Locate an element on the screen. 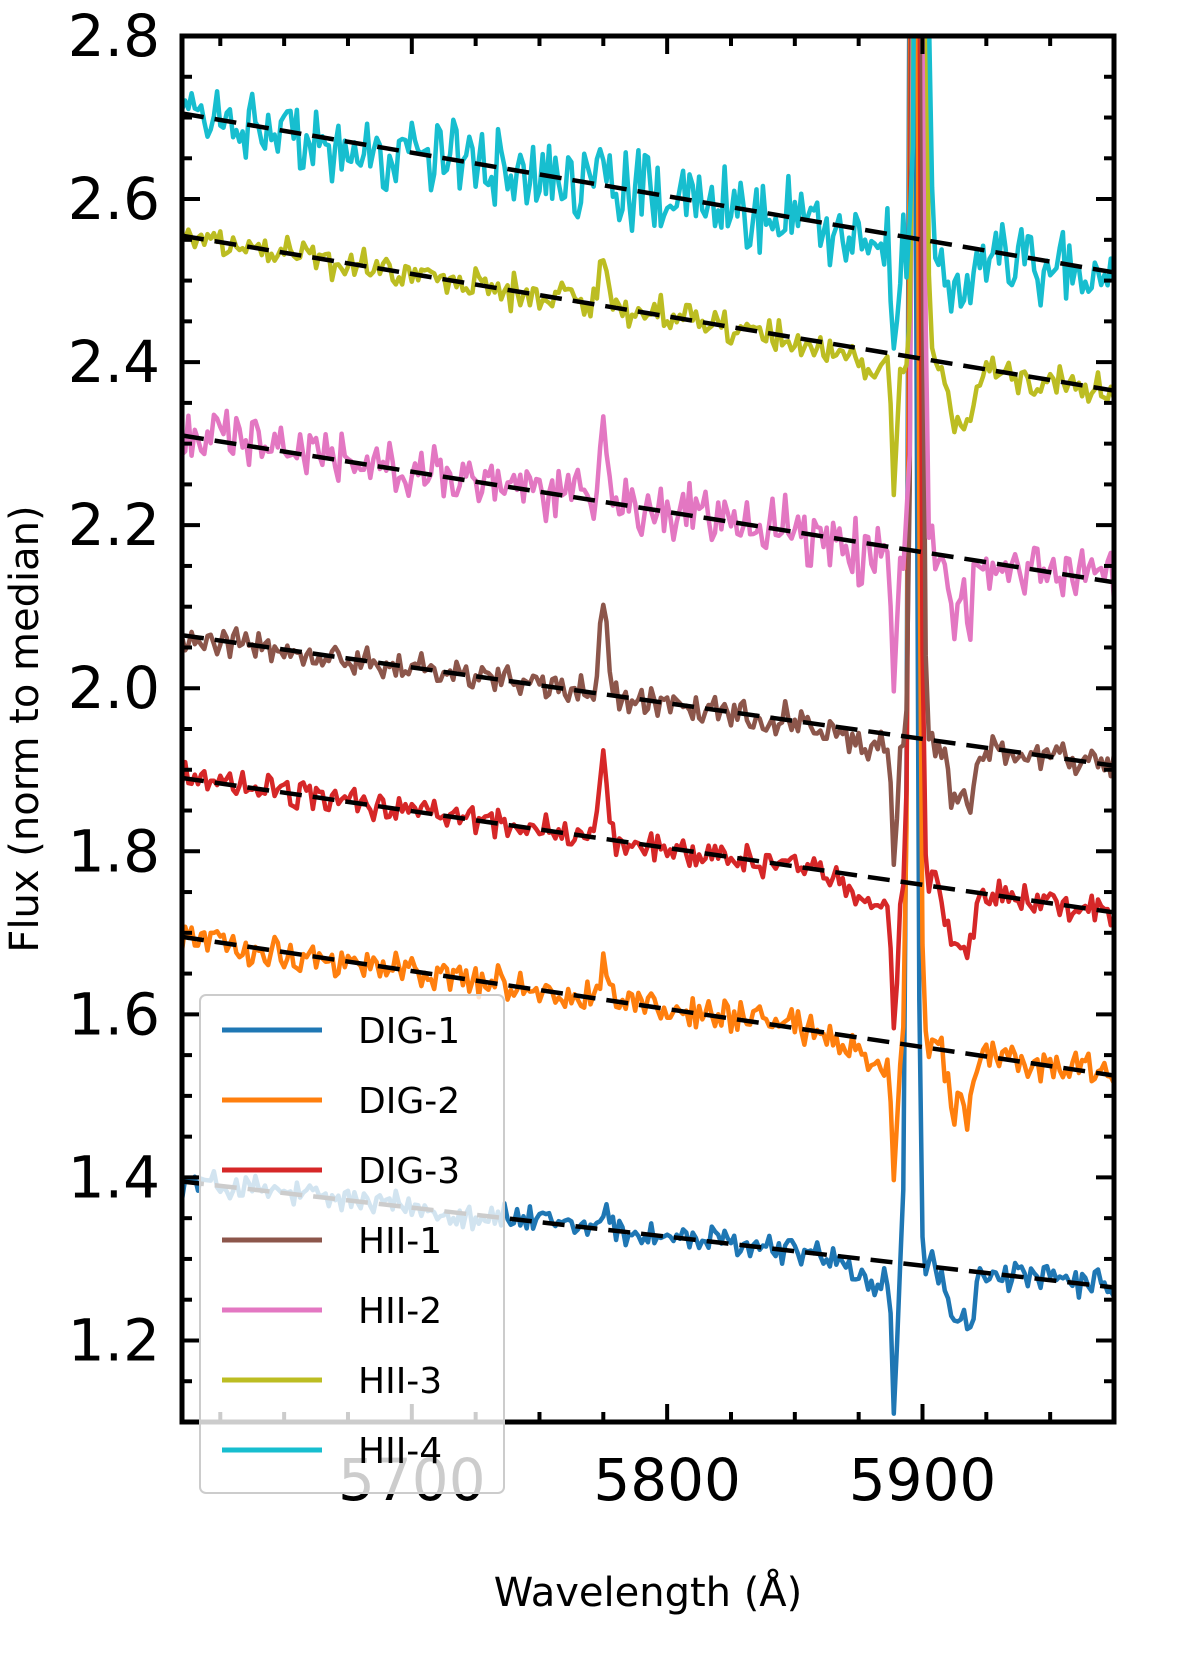 Image resolution: width=1200 pixels, height=1653 pixels. x-tick-label: 5900 is located at coordinates (923, 1480).